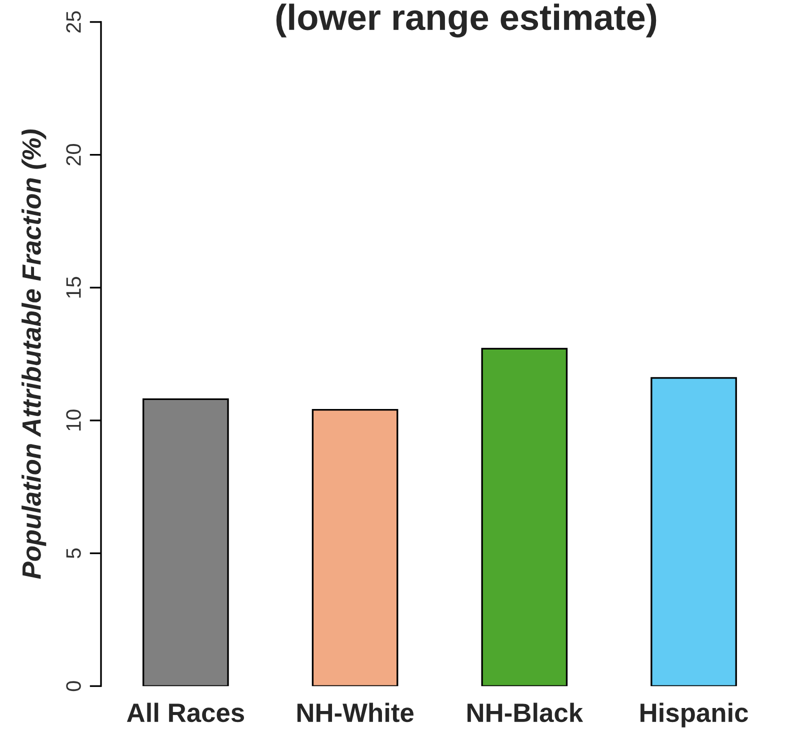 The image size is (797, 733). I want to click on y-tick-label: 15, so click(73, 287).